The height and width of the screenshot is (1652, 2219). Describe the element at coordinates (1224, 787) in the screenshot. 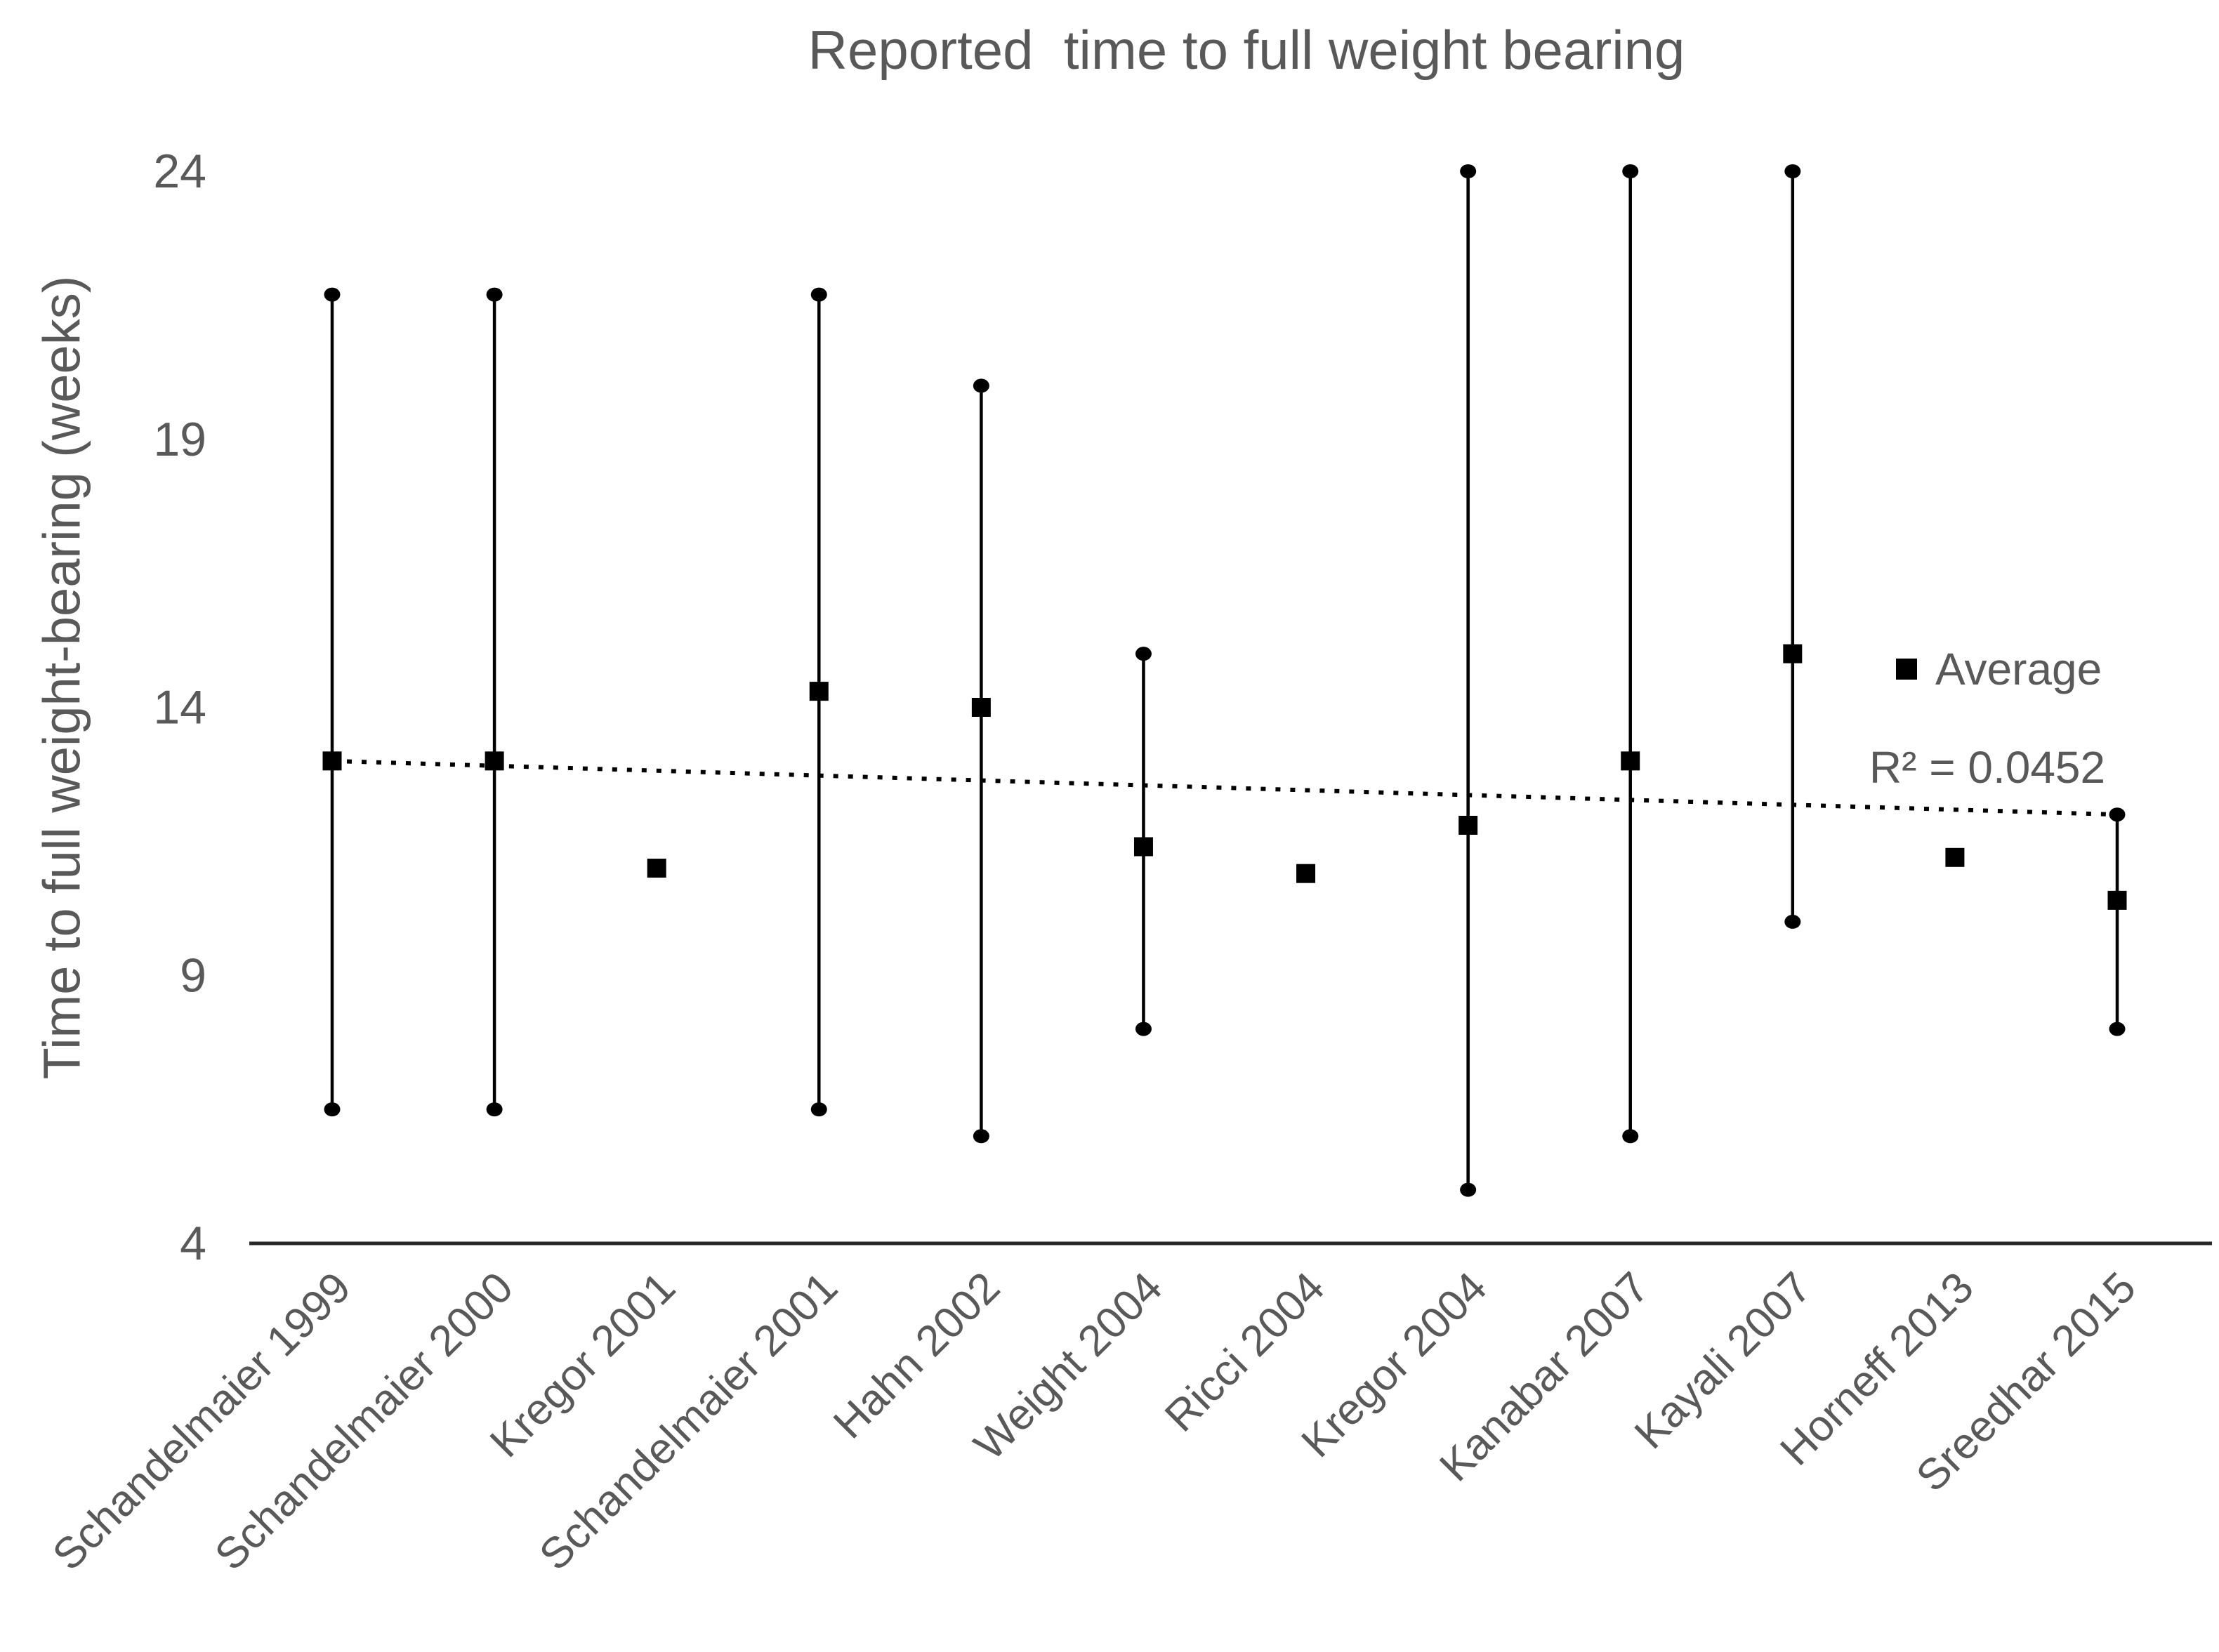

I see `trendline` at that location.